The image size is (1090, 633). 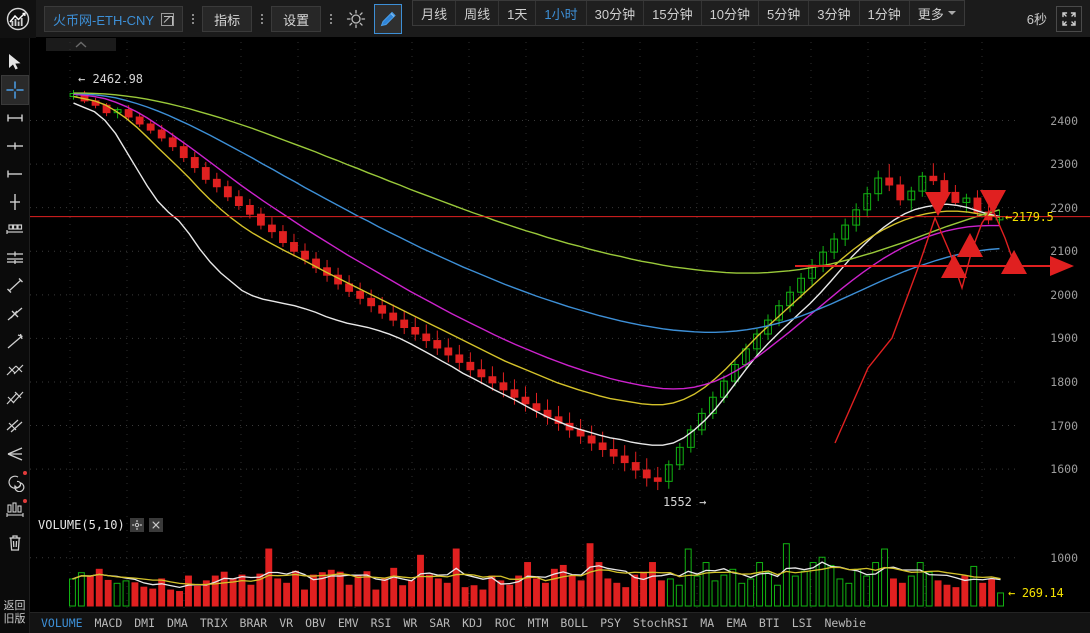 What do you see at coordinates (802, 623) in the screenshot?
I see `indicator-tab-lsi: LSI` at bounding box center [802, 623].